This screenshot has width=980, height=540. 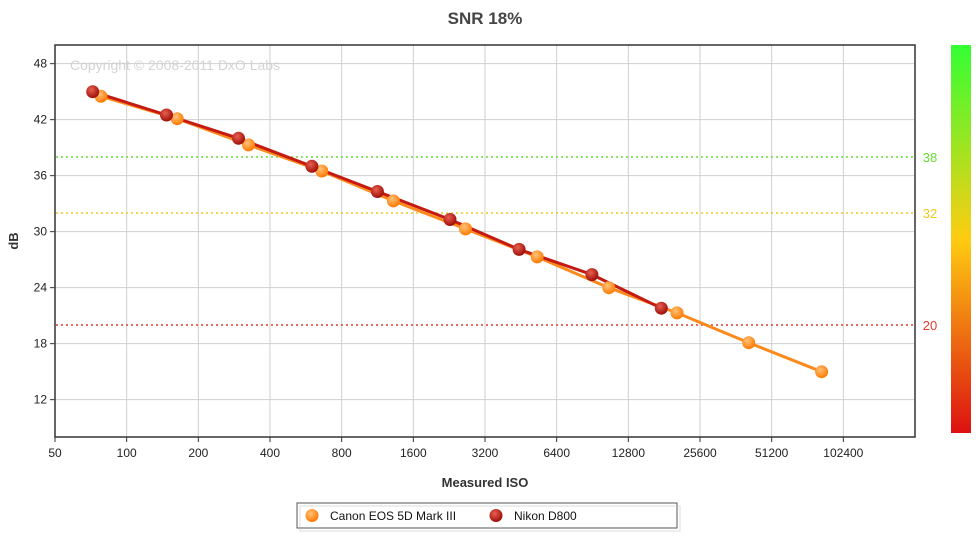 I want to click on x-tick-label: 100, so click(x=127, y=453).